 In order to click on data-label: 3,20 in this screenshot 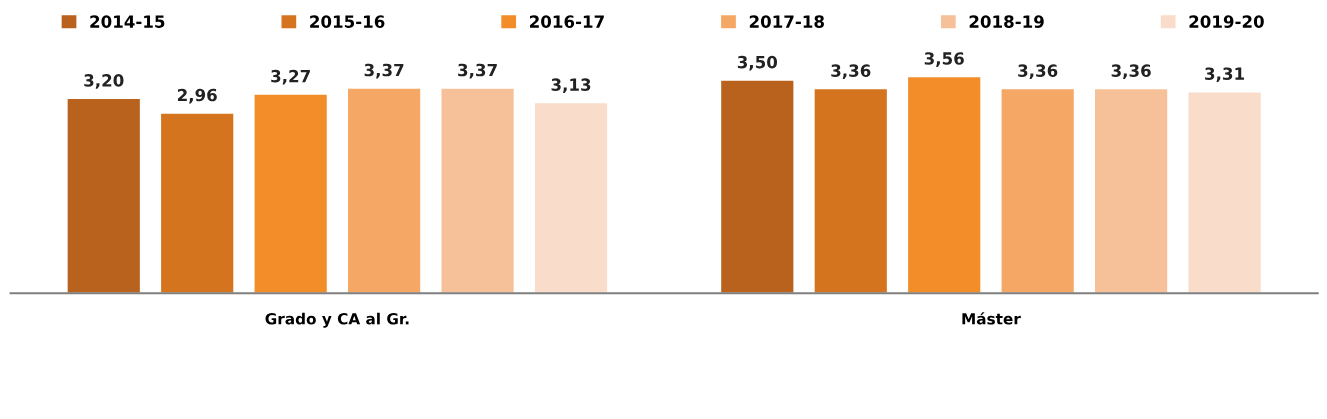, I will do `click(104, 81)`.